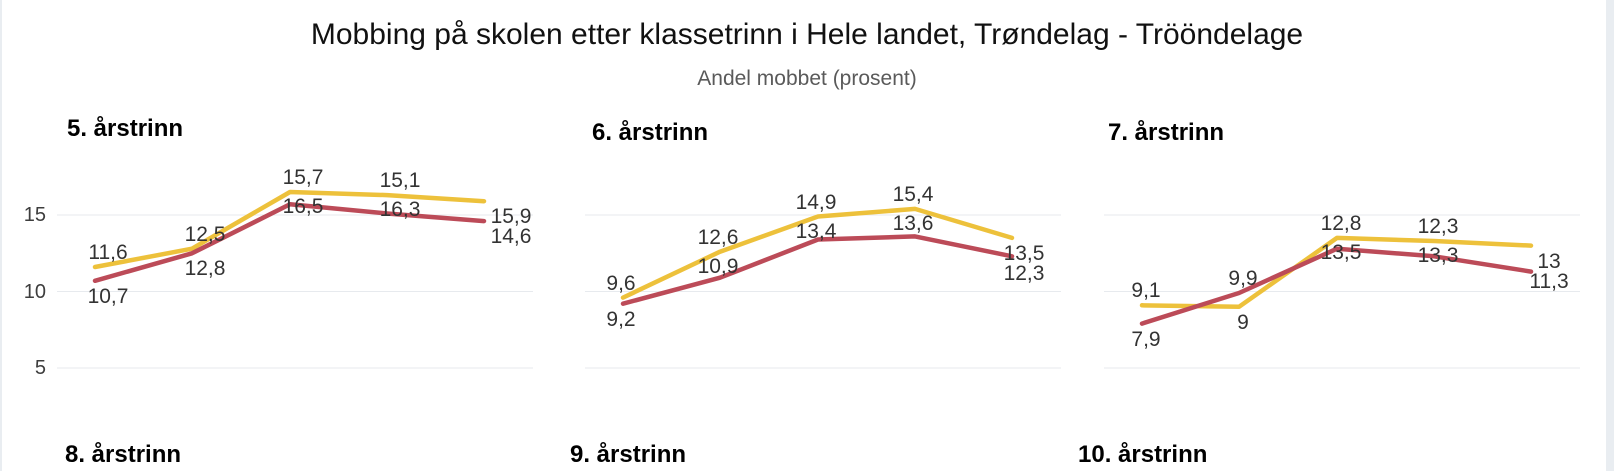  Describe the element at coordinates (718, 266) in the screenshot. I see `data-label: 10,9` at that location.